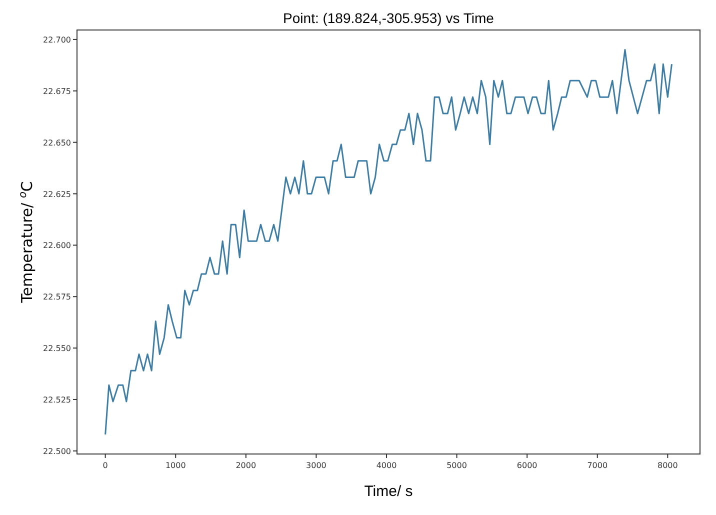  What do you see at coordinates (57, 399) in the screenshot?
I see `y-tick-label: 22.525` at bounding box center [57, 399].